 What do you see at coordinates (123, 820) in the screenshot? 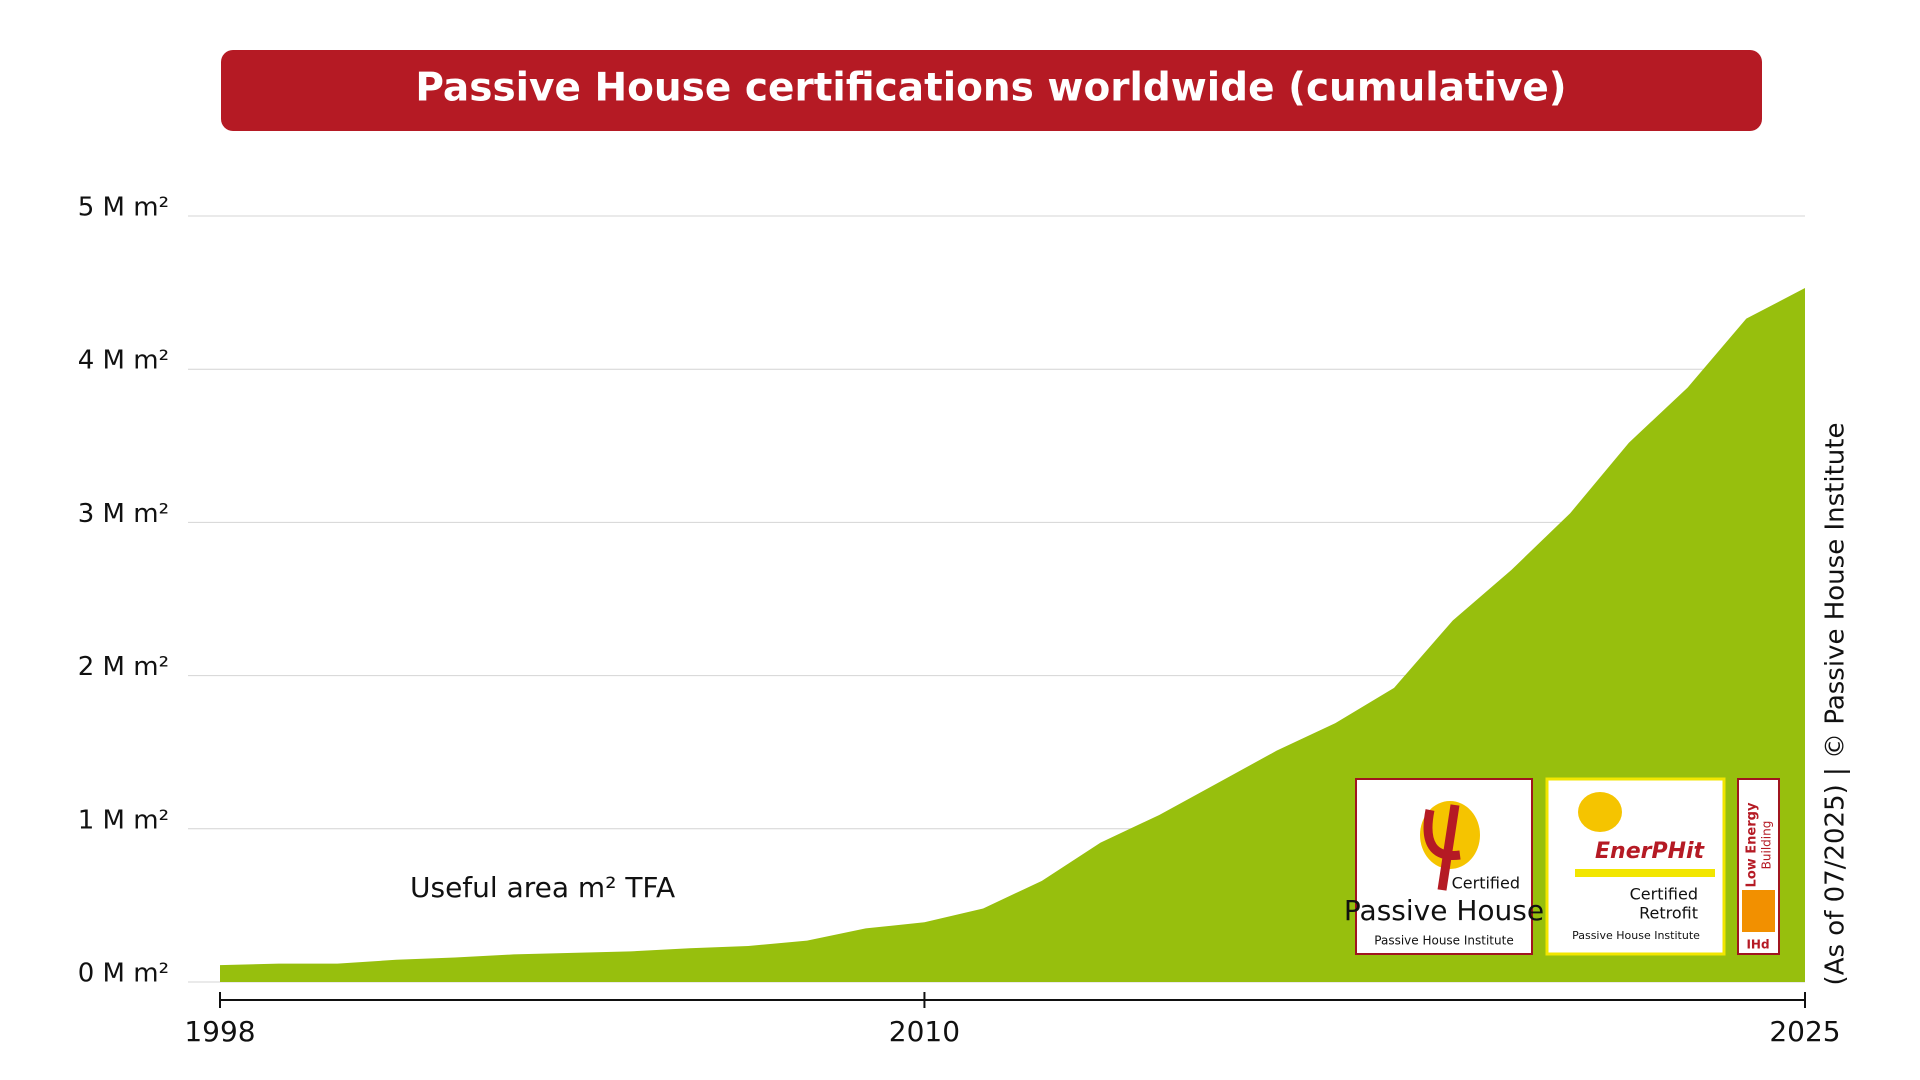
I see `y-tick-label: 1 M m²` at bounding box center [123, 820].